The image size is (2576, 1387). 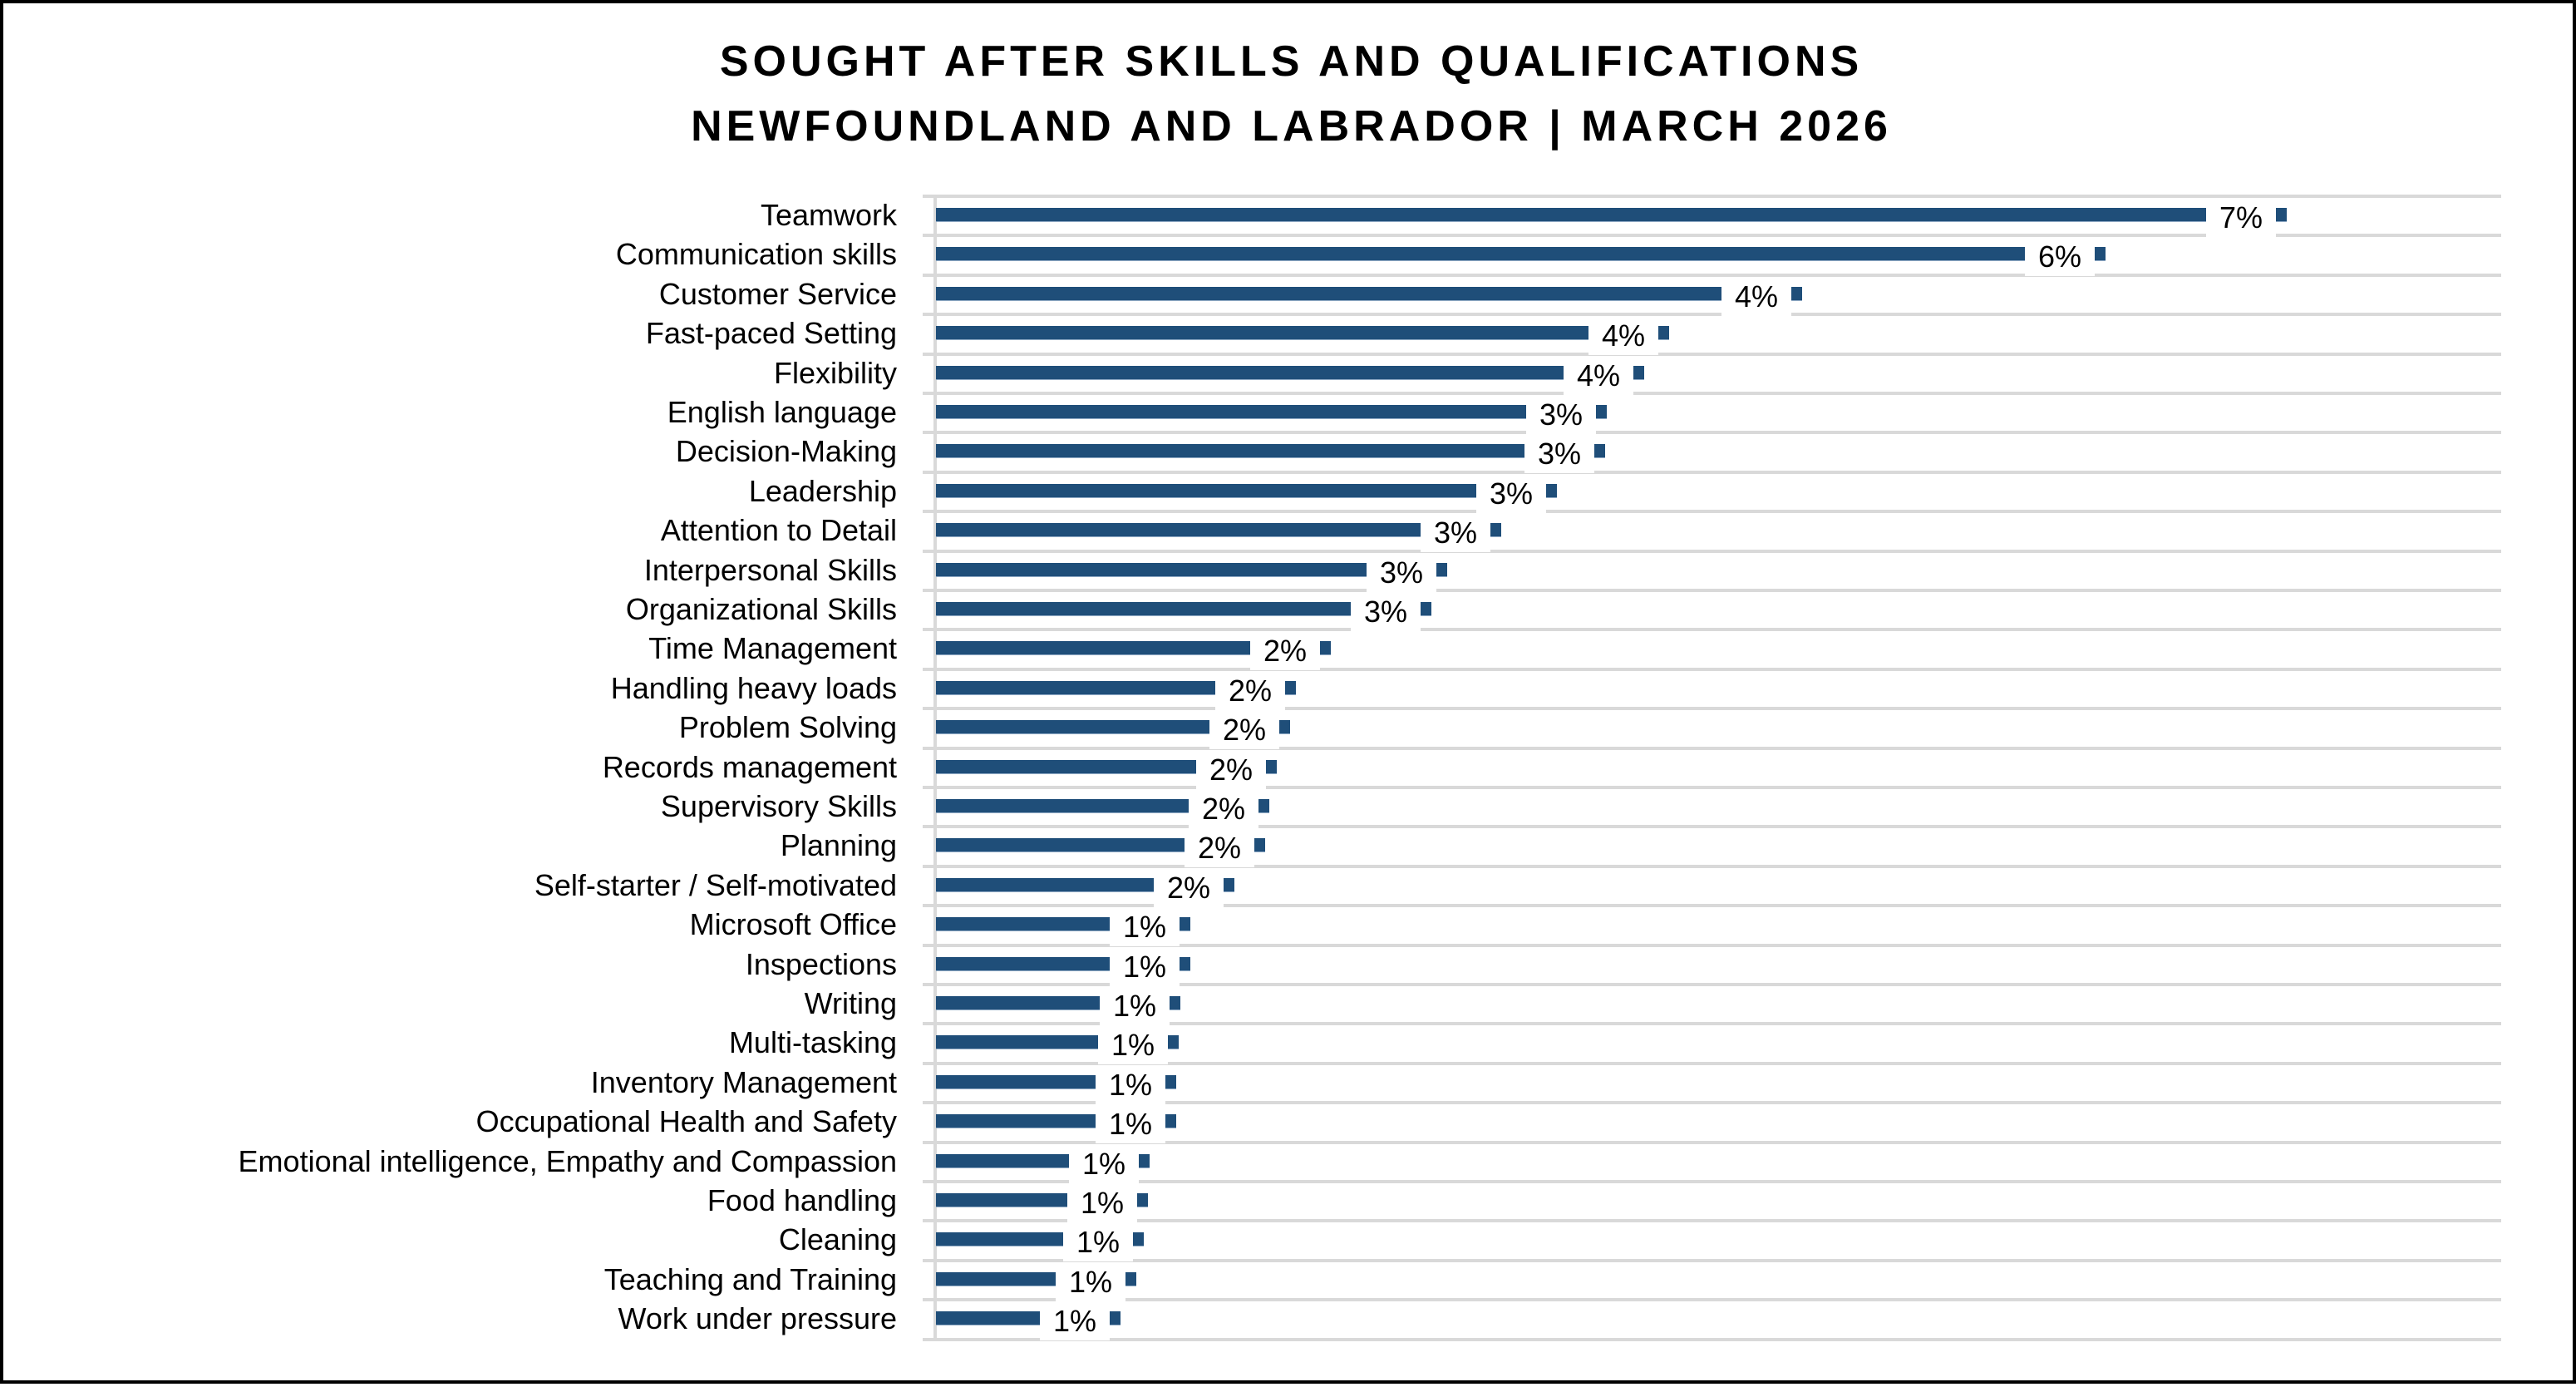 What do you see at coordinates (749, 767) in the screenshot?
I see `category-label: Records management` at bounding box center [749, 767].